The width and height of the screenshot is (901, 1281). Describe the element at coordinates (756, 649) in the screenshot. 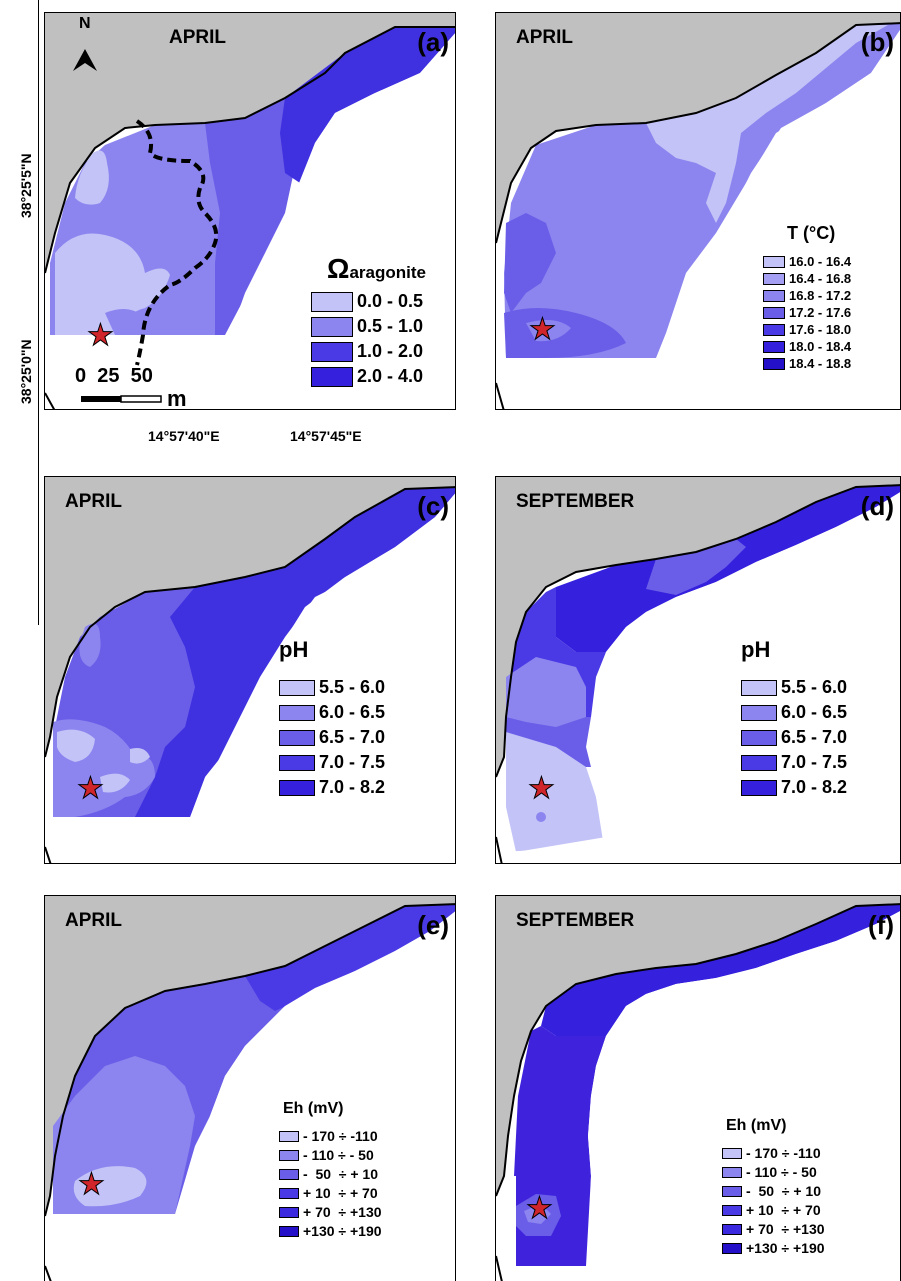

I see `legend-title: pH` at that location.